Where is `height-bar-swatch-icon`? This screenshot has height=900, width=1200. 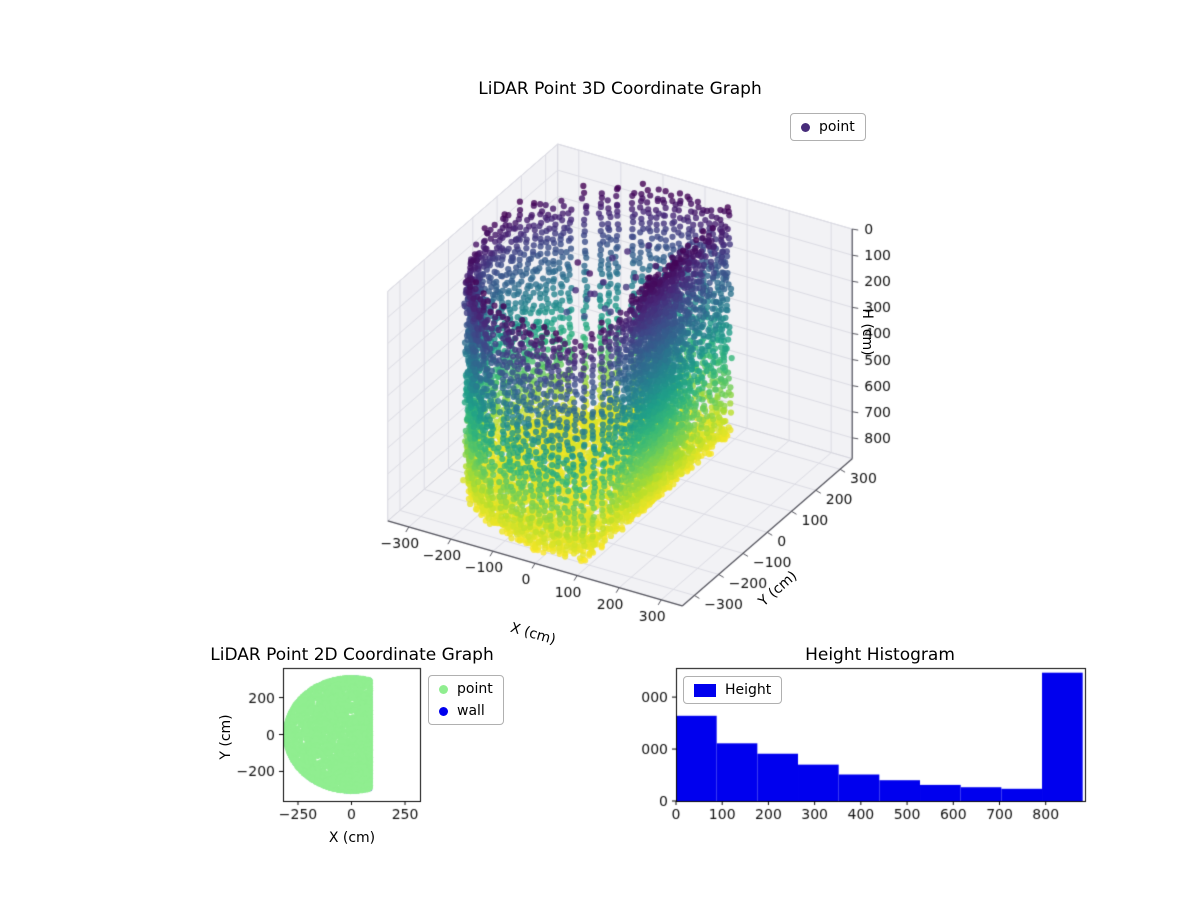 height-bar-swatch-icon is located at coordinates (705, 690).